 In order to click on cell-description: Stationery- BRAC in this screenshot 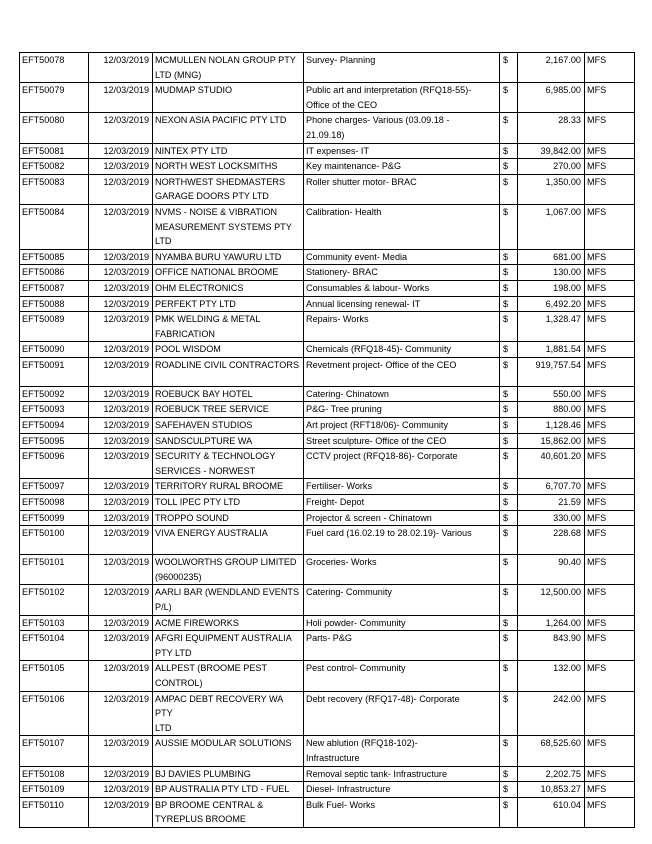, I will do `click(401, 272)`.